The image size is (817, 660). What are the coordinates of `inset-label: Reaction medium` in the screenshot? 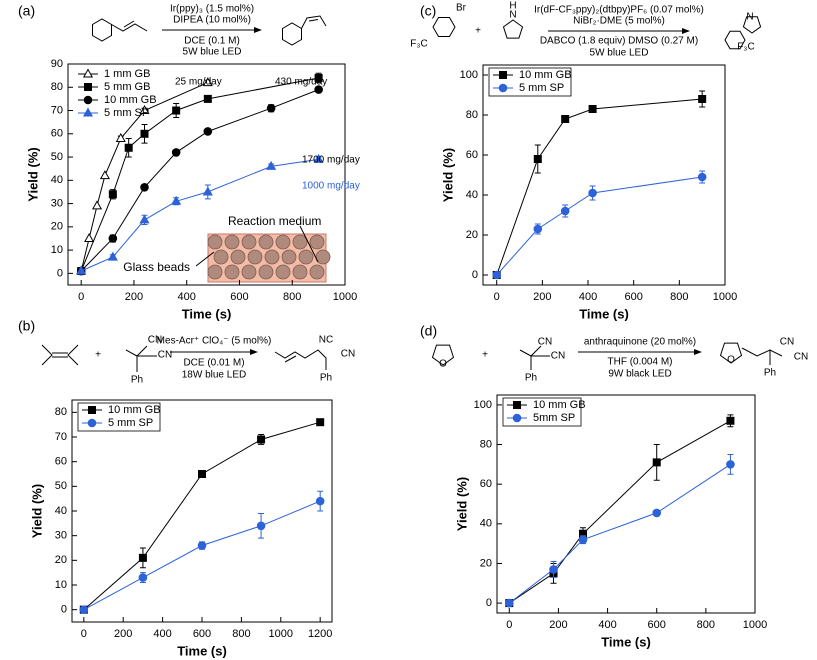 It's located at (274, 221).